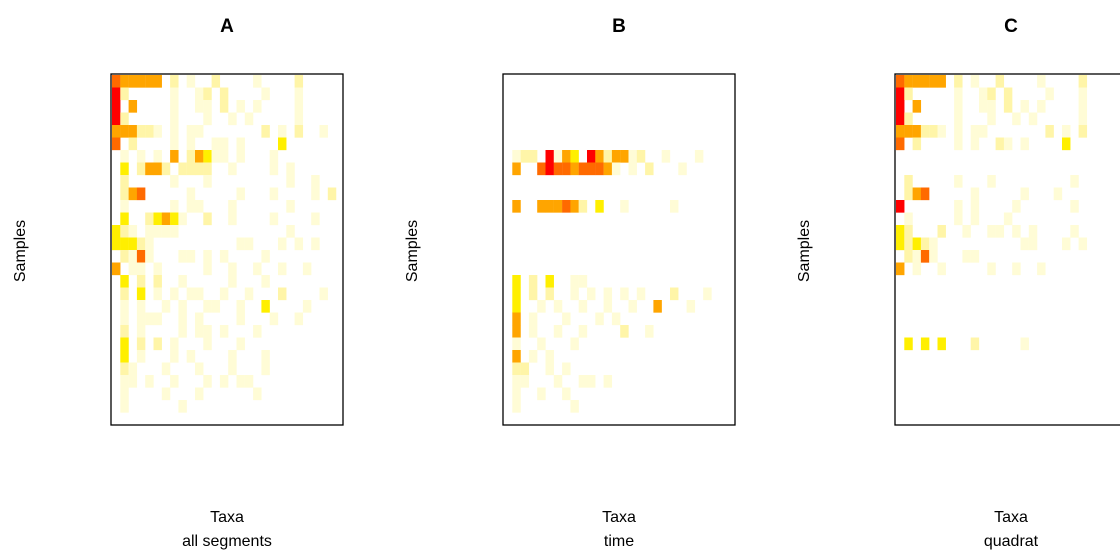 The height and width of the screenshot is (556, 1120). I want to click on panel-a-plot-frame, so click(227, 249).